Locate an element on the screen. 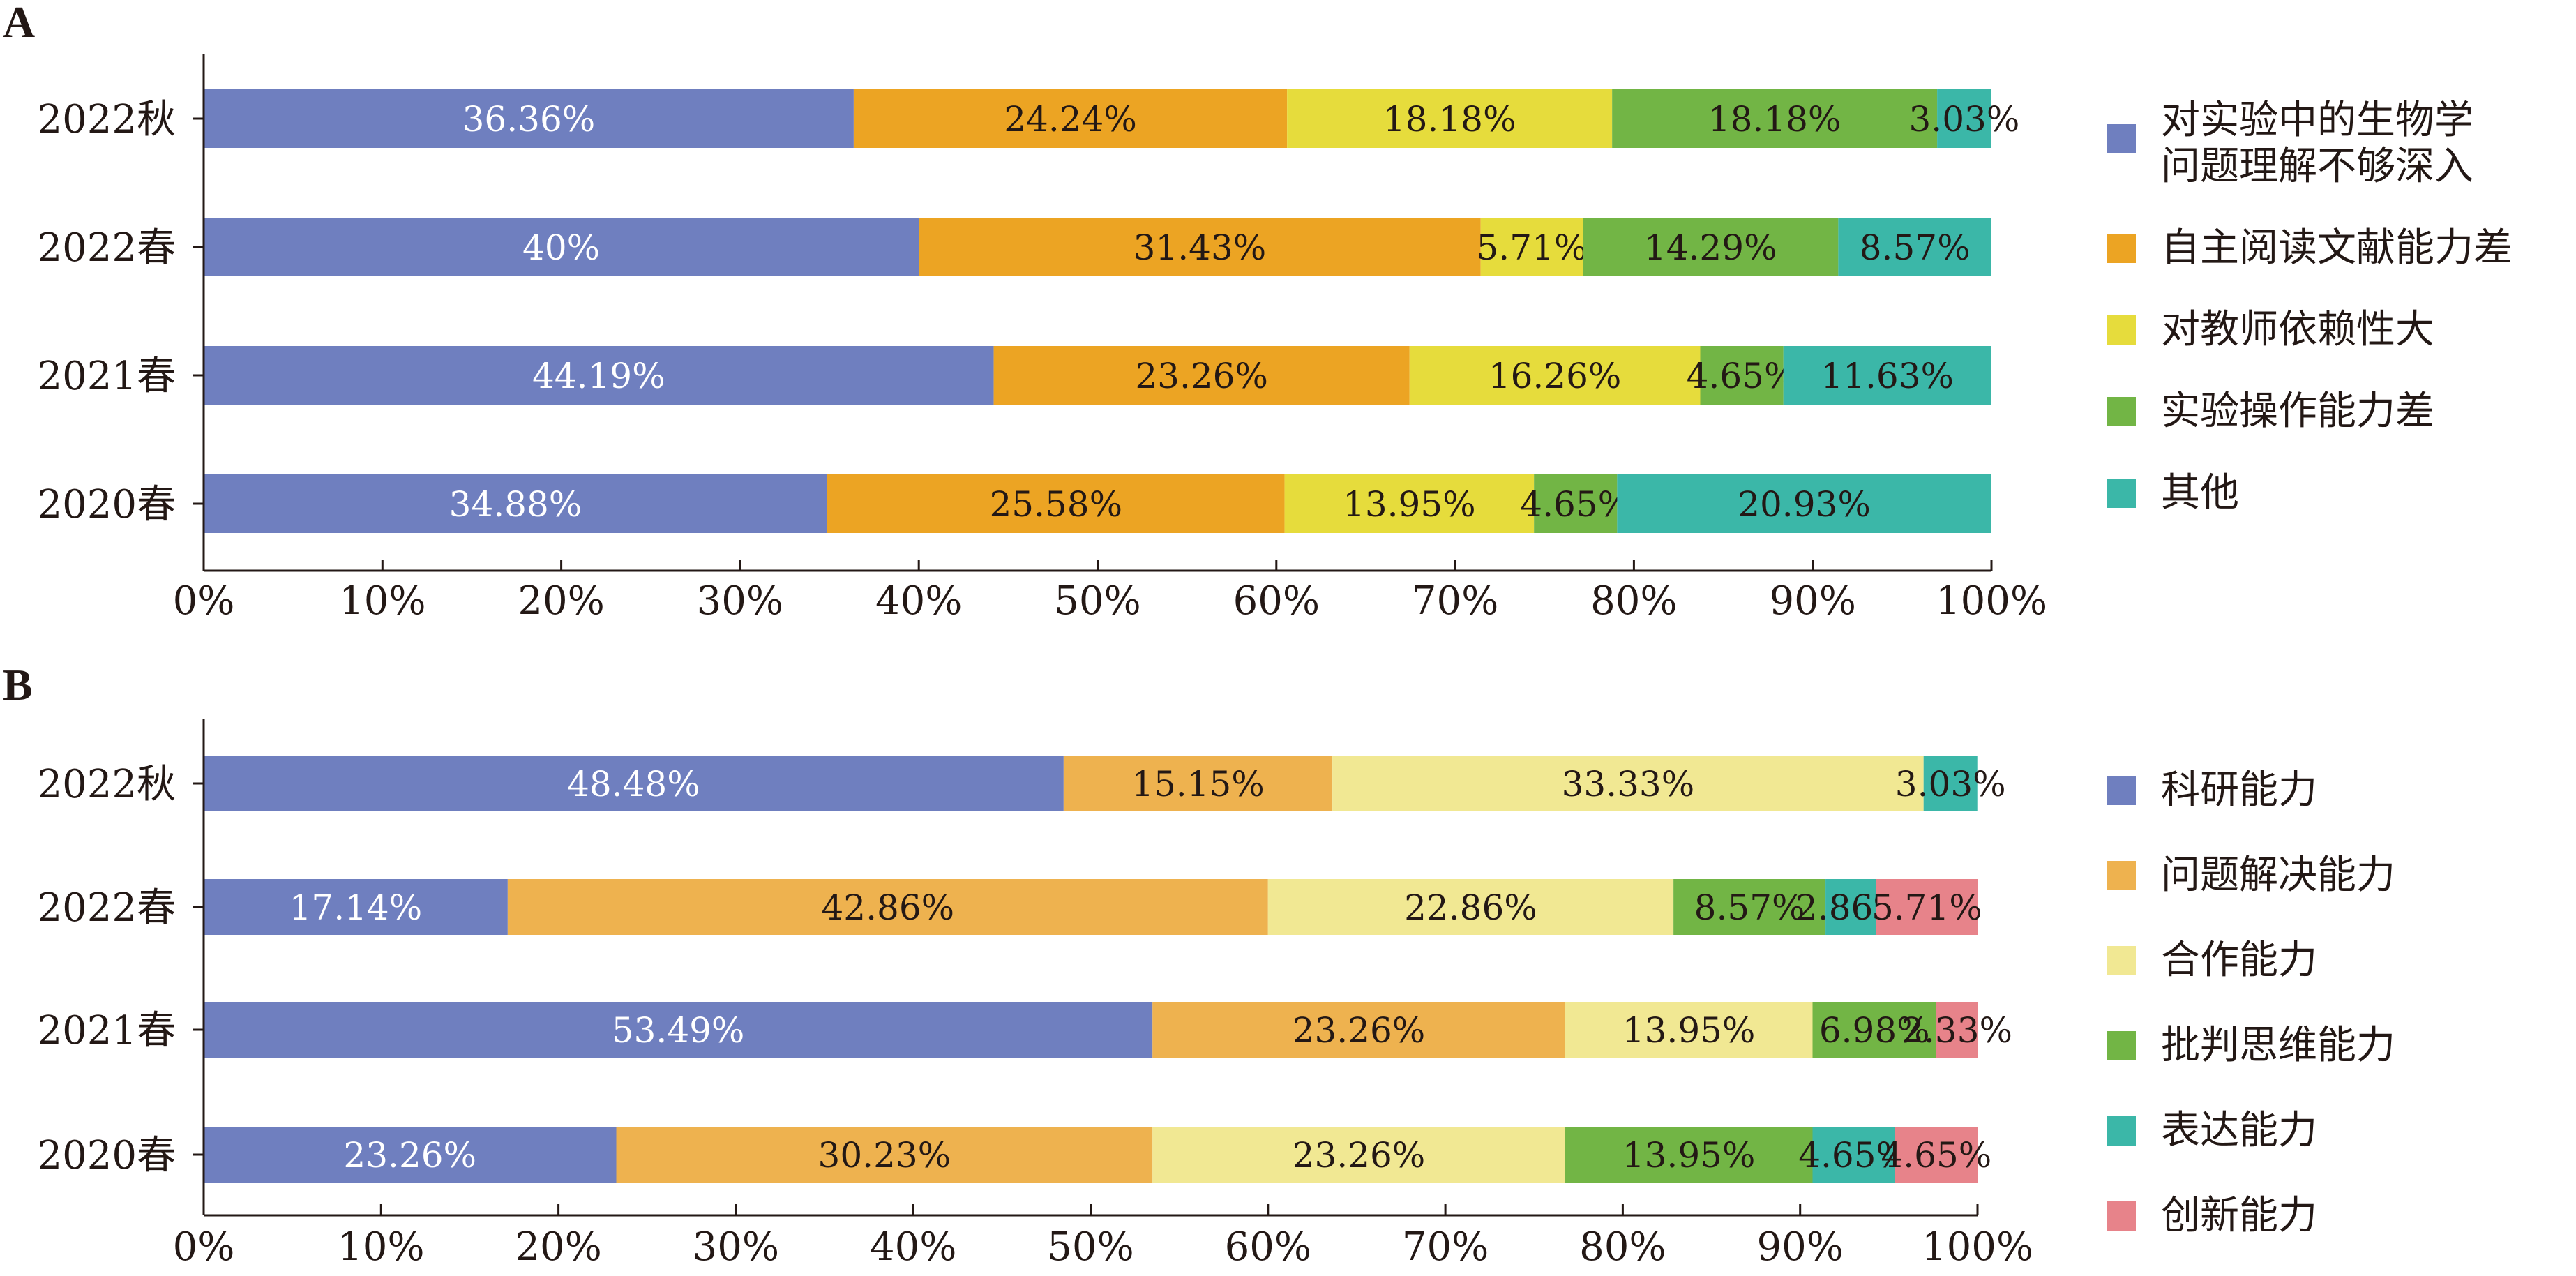  x-tick-label: 80% is located at coordinates (1622, 1247).